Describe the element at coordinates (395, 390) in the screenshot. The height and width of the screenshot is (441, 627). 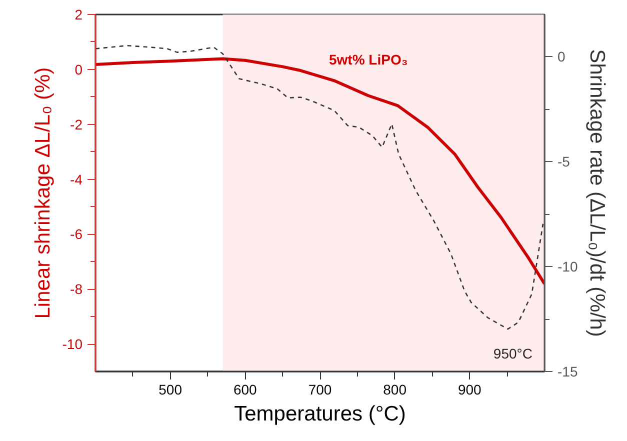
I see `x-tick-label: 800` at that location.